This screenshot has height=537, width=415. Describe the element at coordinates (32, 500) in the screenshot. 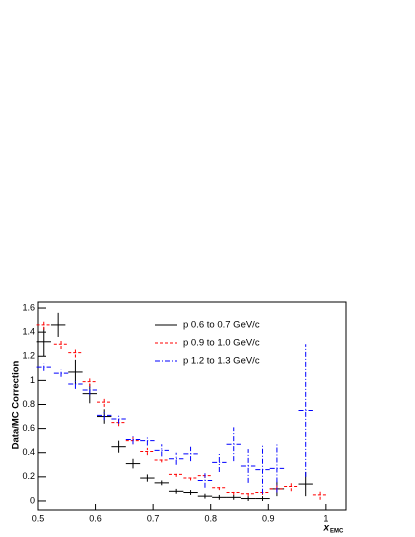

I see `y-tick-label: 0` at that location.